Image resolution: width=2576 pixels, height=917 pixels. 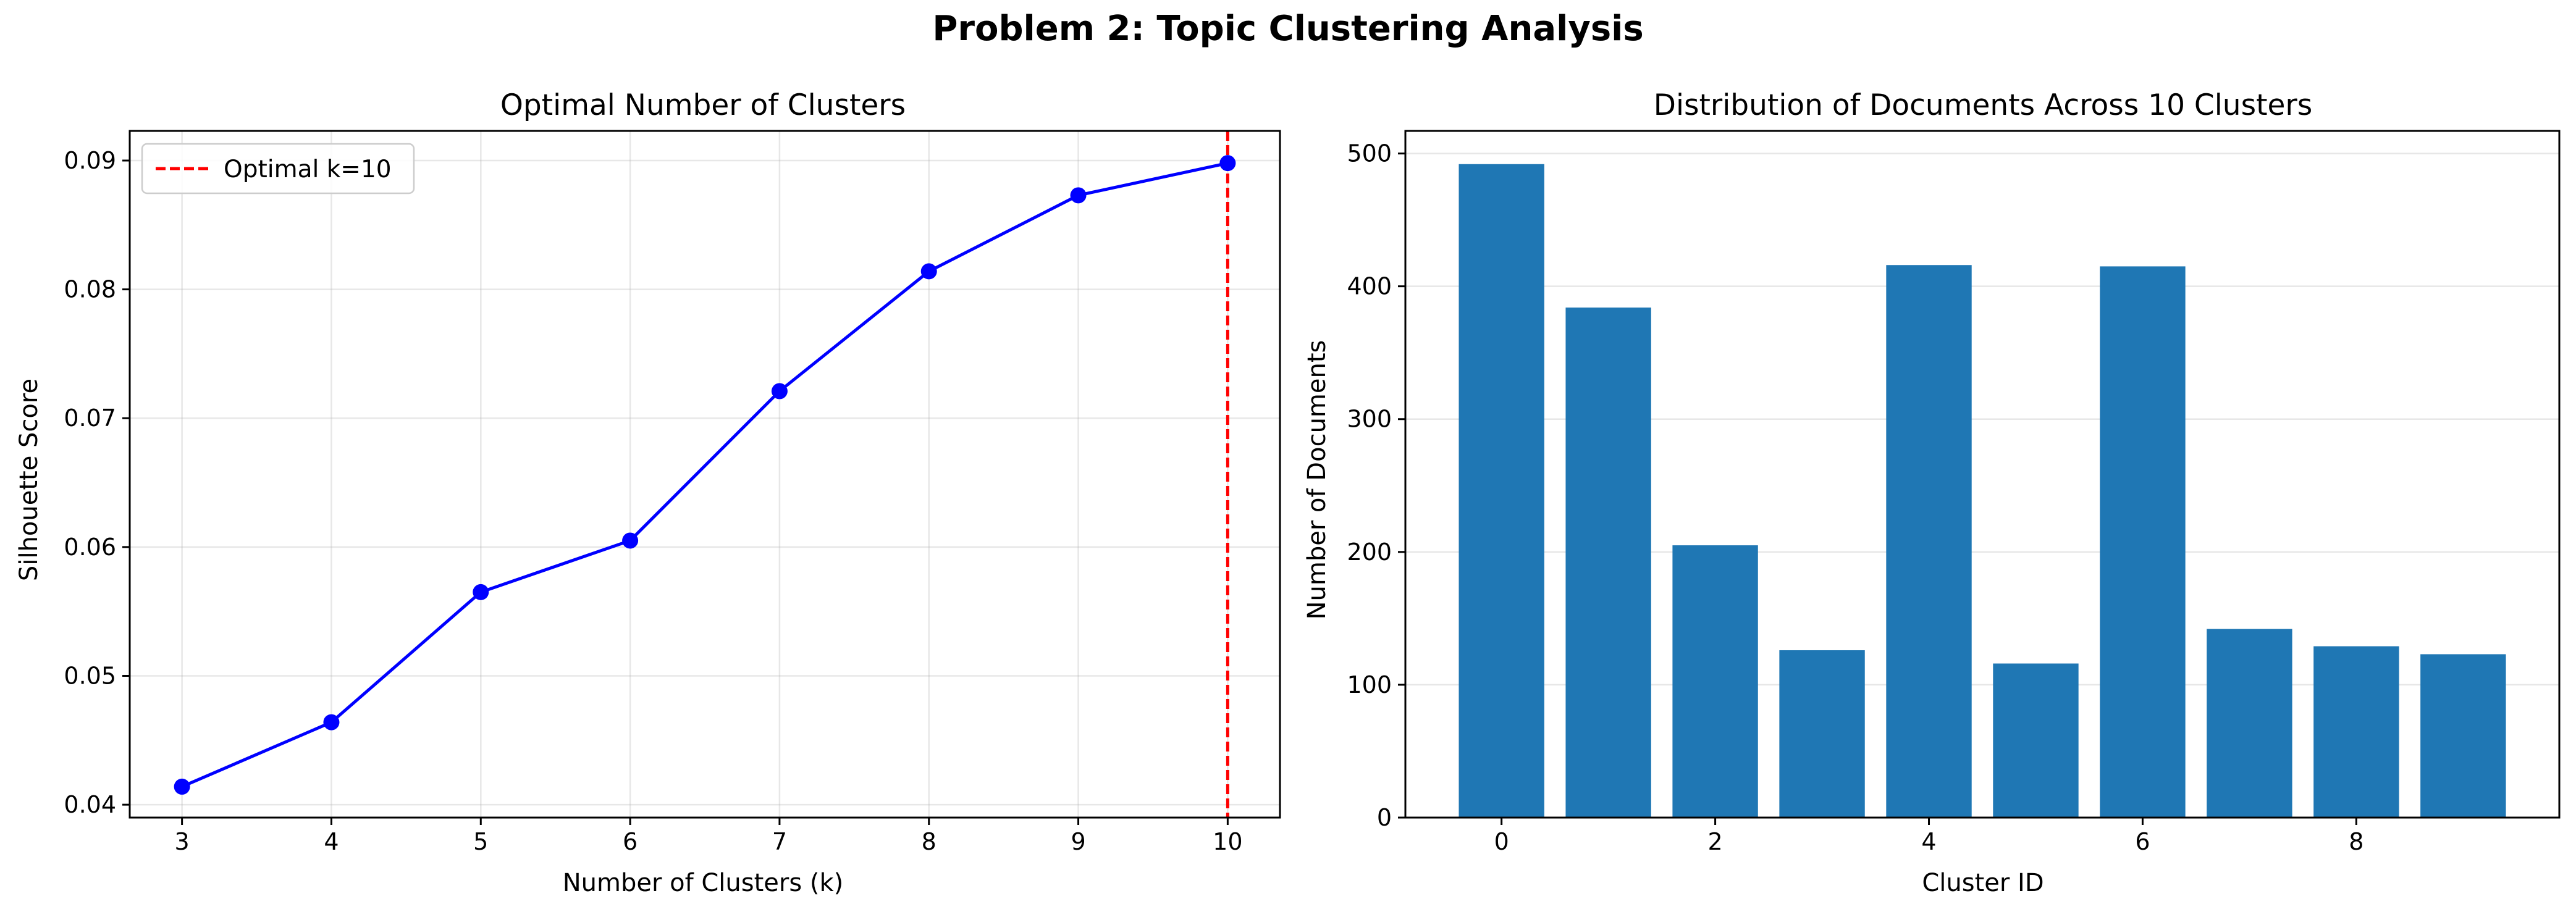 What do you see at coordinates (703, 105) in the screenshot?
I see `line-chart-title: Optimal Number of Clusters` at bounding box center [703, 105].